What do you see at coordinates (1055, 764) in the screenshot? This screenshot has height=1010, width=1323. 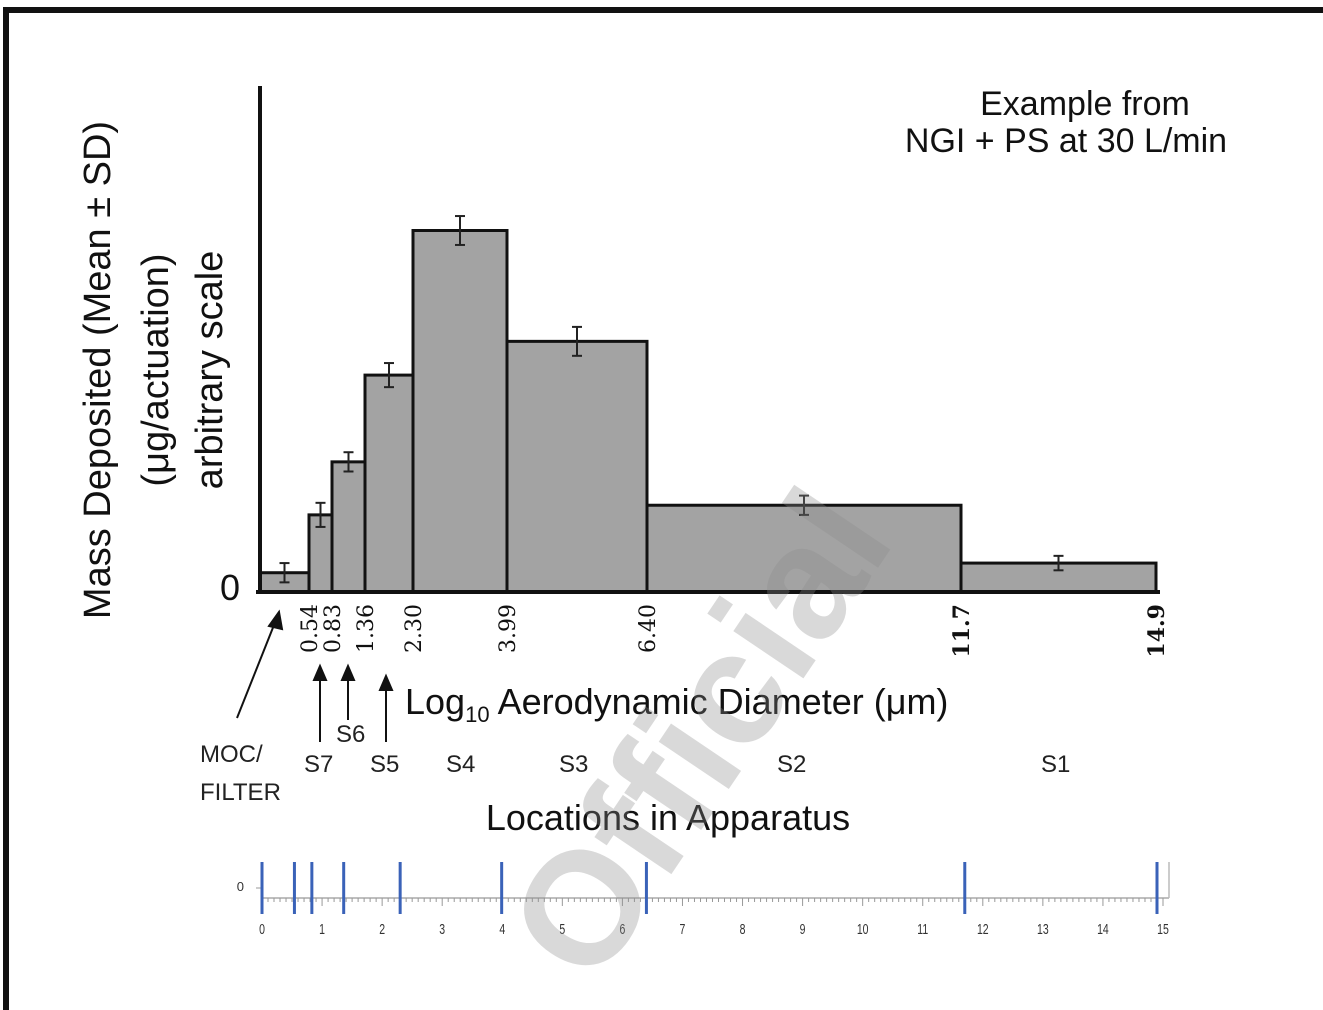 I see `location-s1: S1` at bounding box center [1055, 764].